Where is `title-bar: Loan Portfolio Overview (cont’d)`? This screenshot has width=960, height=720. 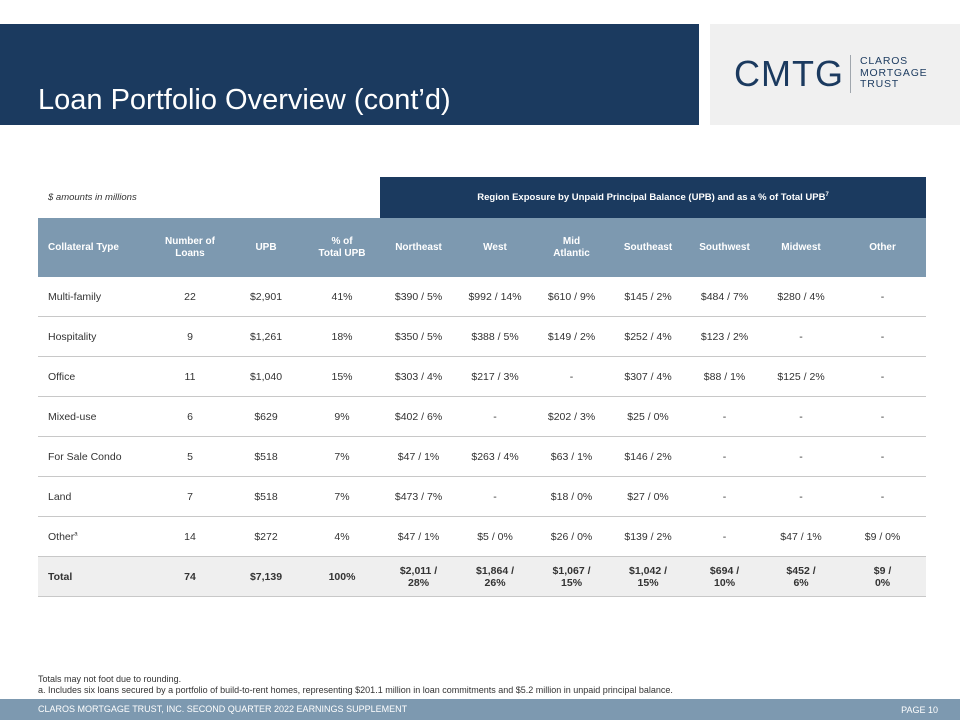 title-bar: Loan Portfolio Overview (cont’d) is located at coordinates (349, 74).